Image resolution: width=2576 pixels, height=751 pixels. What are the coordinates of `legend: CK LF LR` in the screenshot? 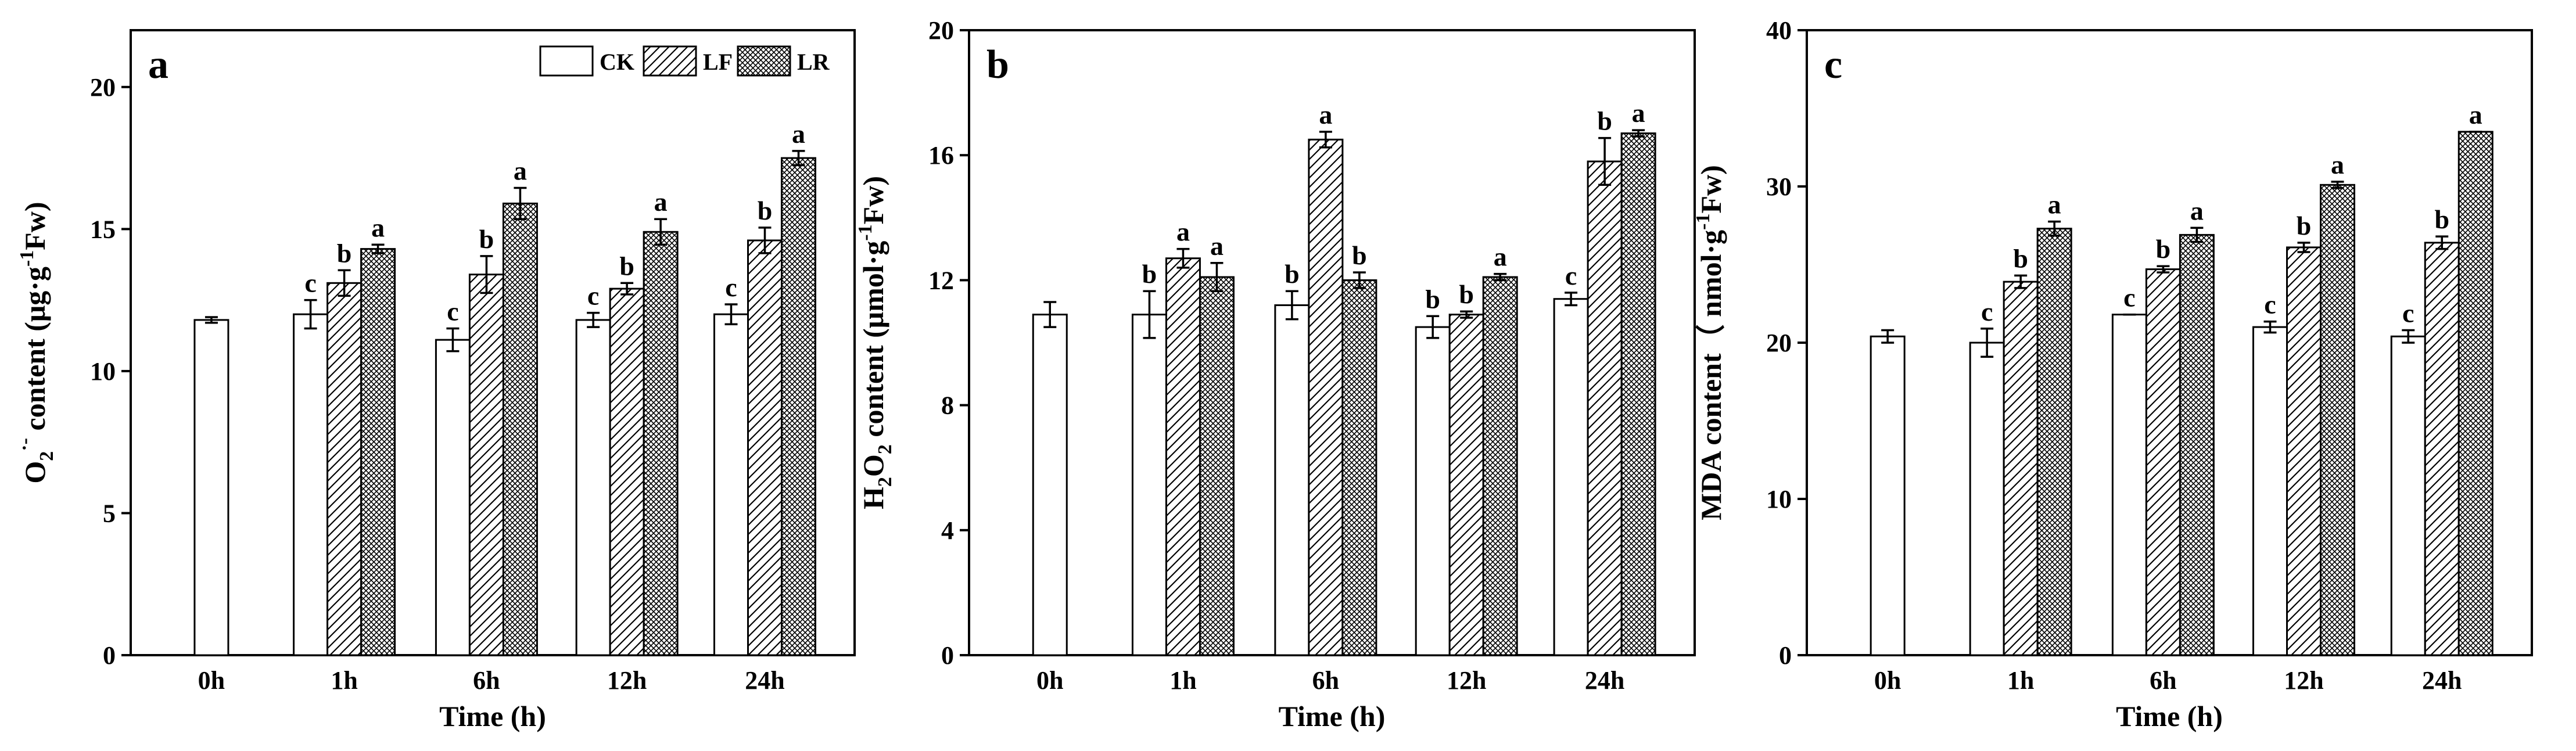 It's located at (684, 61).